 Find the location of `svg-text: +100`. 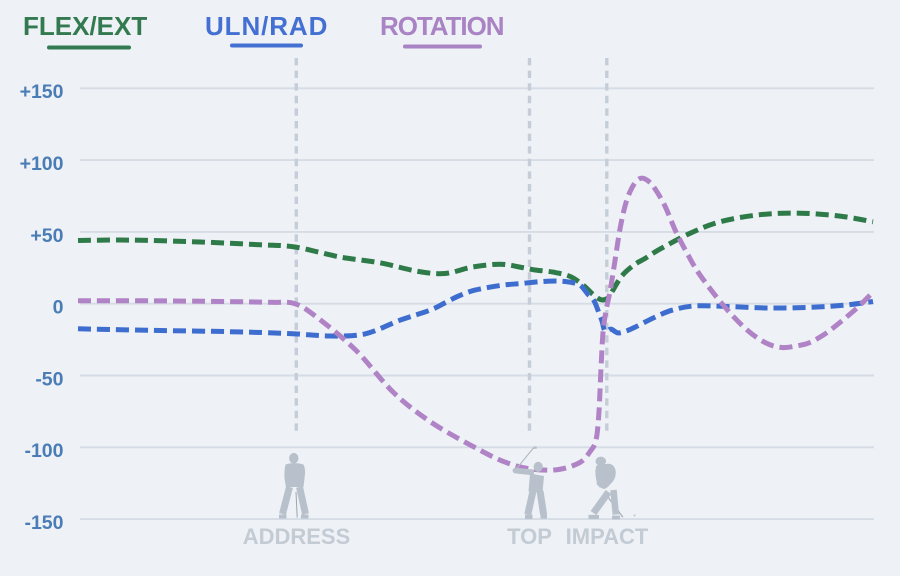

svg-text: +100 is located at coordinates (42, 164).